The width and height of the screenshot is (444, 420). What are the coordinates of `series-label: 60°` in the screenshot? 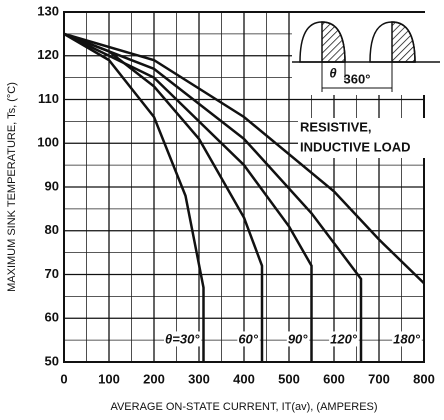 It's located at (248, 338).